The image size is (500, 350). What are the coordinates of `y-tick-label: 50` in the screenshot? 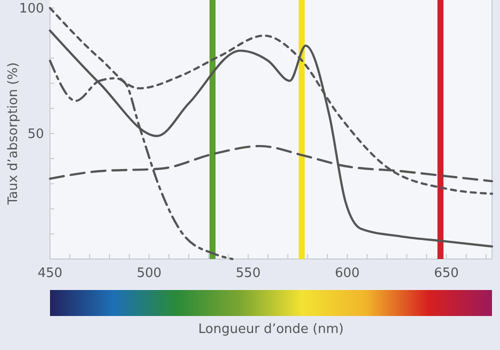 It's located at (35, 134).